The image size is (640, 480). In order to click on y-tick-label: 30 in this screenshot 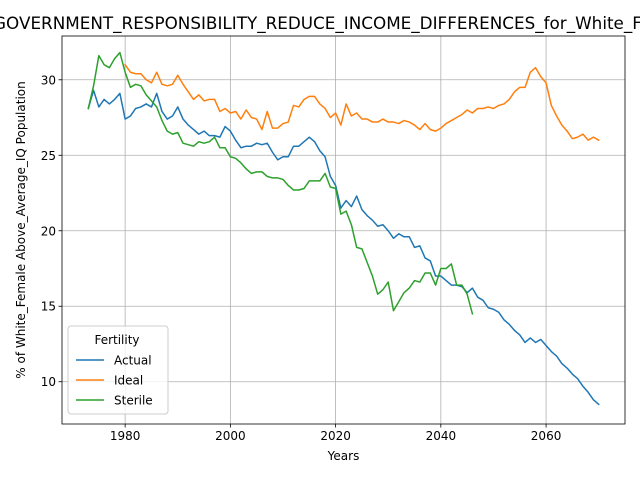, I will do `click(48, 80)`.